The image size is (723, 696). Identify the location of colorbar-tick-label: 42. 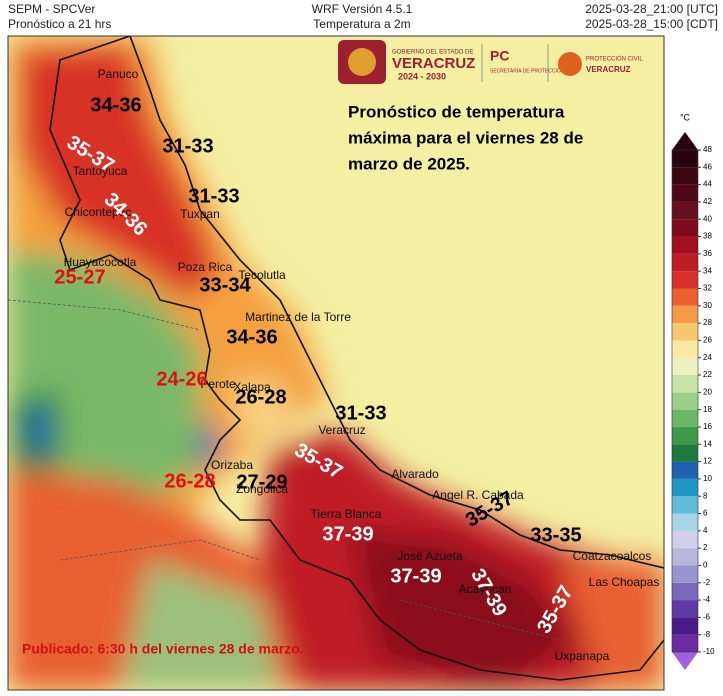
(707, 201).